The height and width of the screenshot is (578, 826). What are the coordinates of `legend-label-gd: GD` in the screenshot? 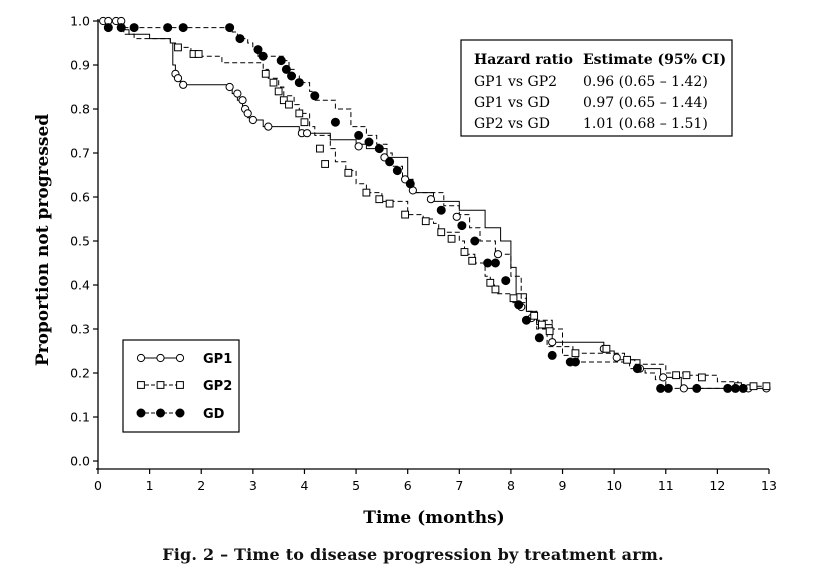 It's located at (214, 414).